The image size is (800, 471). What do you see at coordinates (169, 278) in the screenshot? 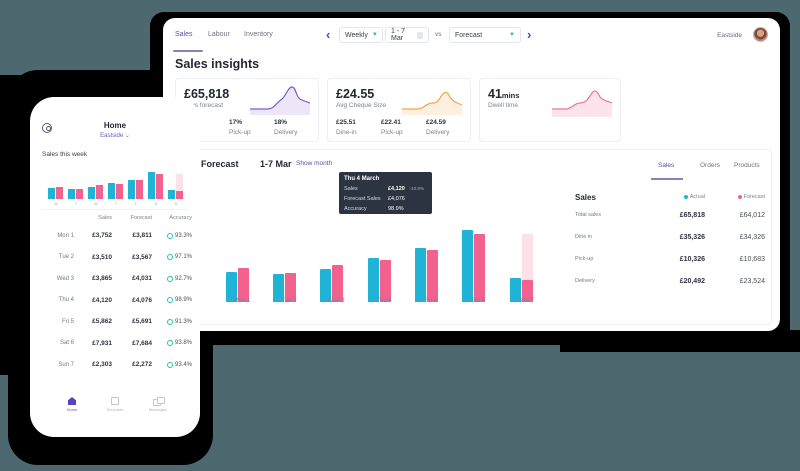
I see `accuracy-ring-icon` at bounding box center [169, 278].